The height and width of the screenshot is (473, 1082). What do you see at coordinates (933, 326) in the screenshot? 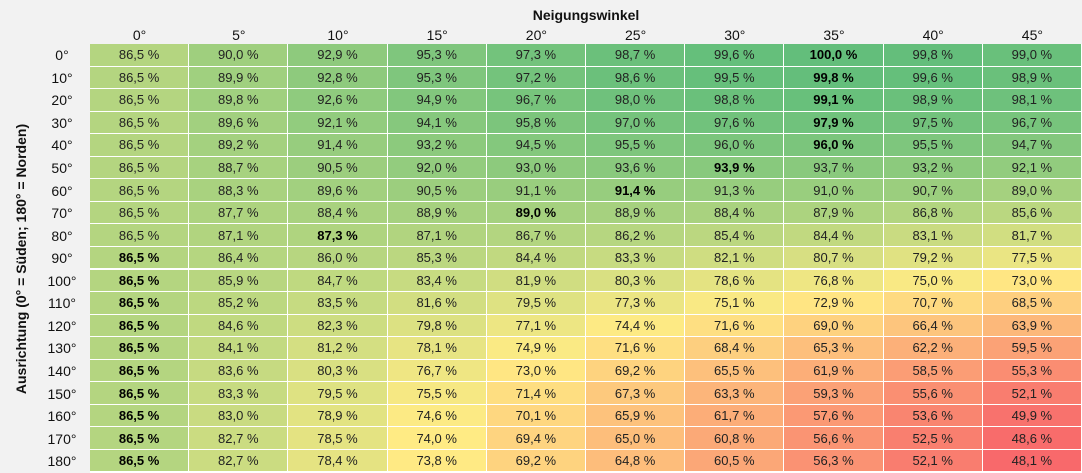
I see `heatmap-cell: 66,4 %` at bounding box center [933, 326].